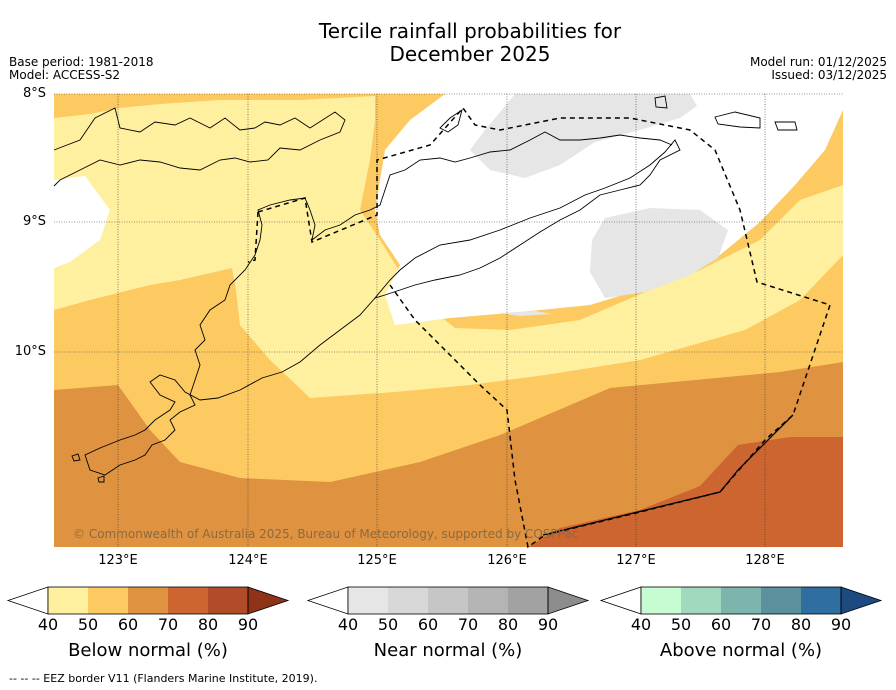  Describe the element at coordinates (27, 600) in the screenshot. I see `colorbar-below-low-extension` at that location.